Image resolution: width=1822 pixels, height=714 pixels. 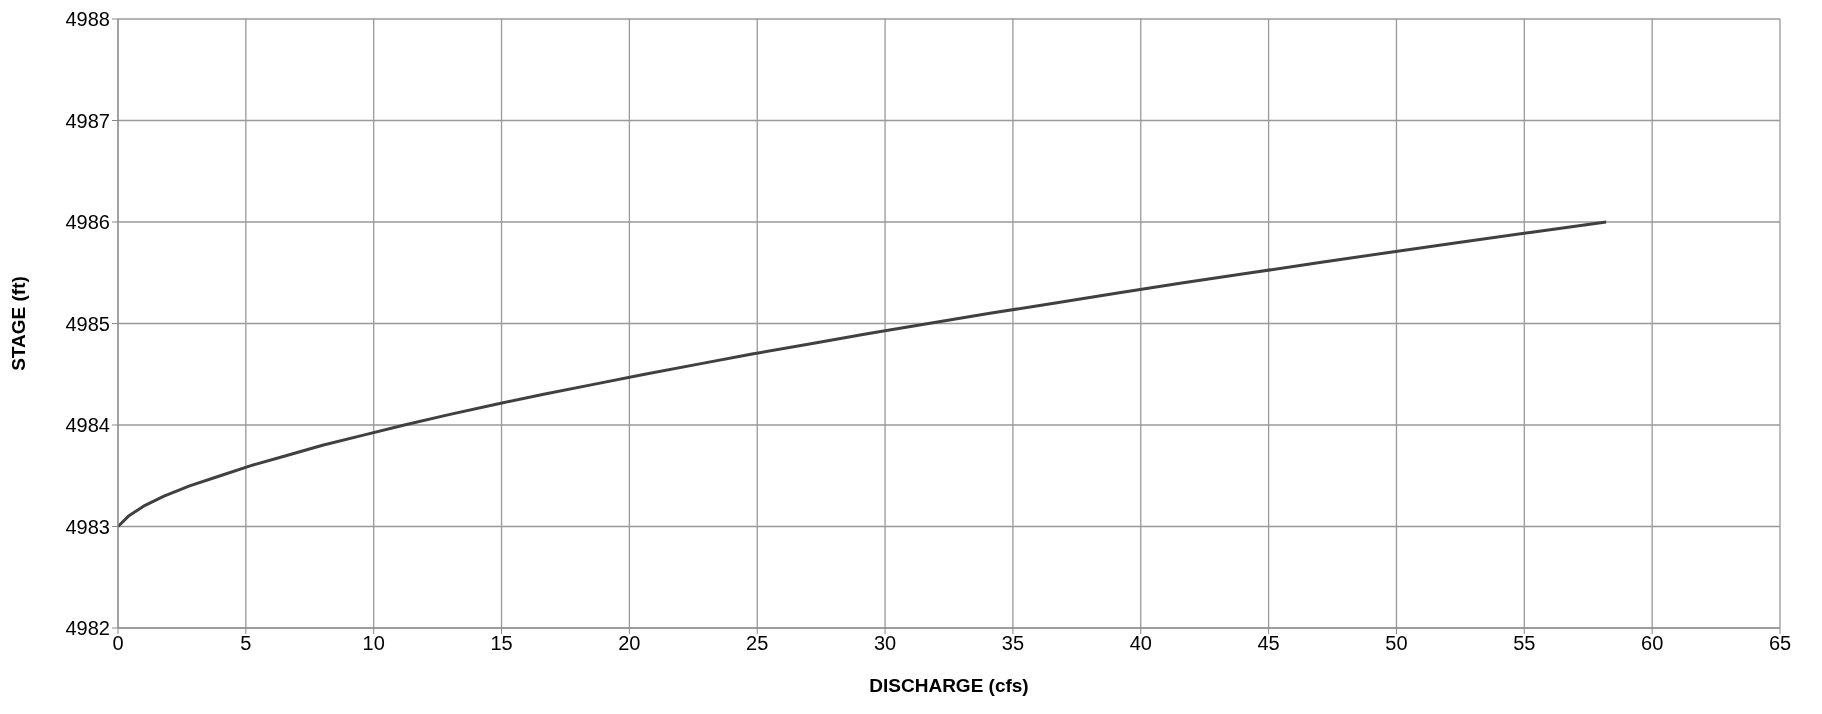 What do you see at coordinates (1013, 643) in the screenshot?
I see `x-tick-label: 35` at bounding box center [1013, 643].